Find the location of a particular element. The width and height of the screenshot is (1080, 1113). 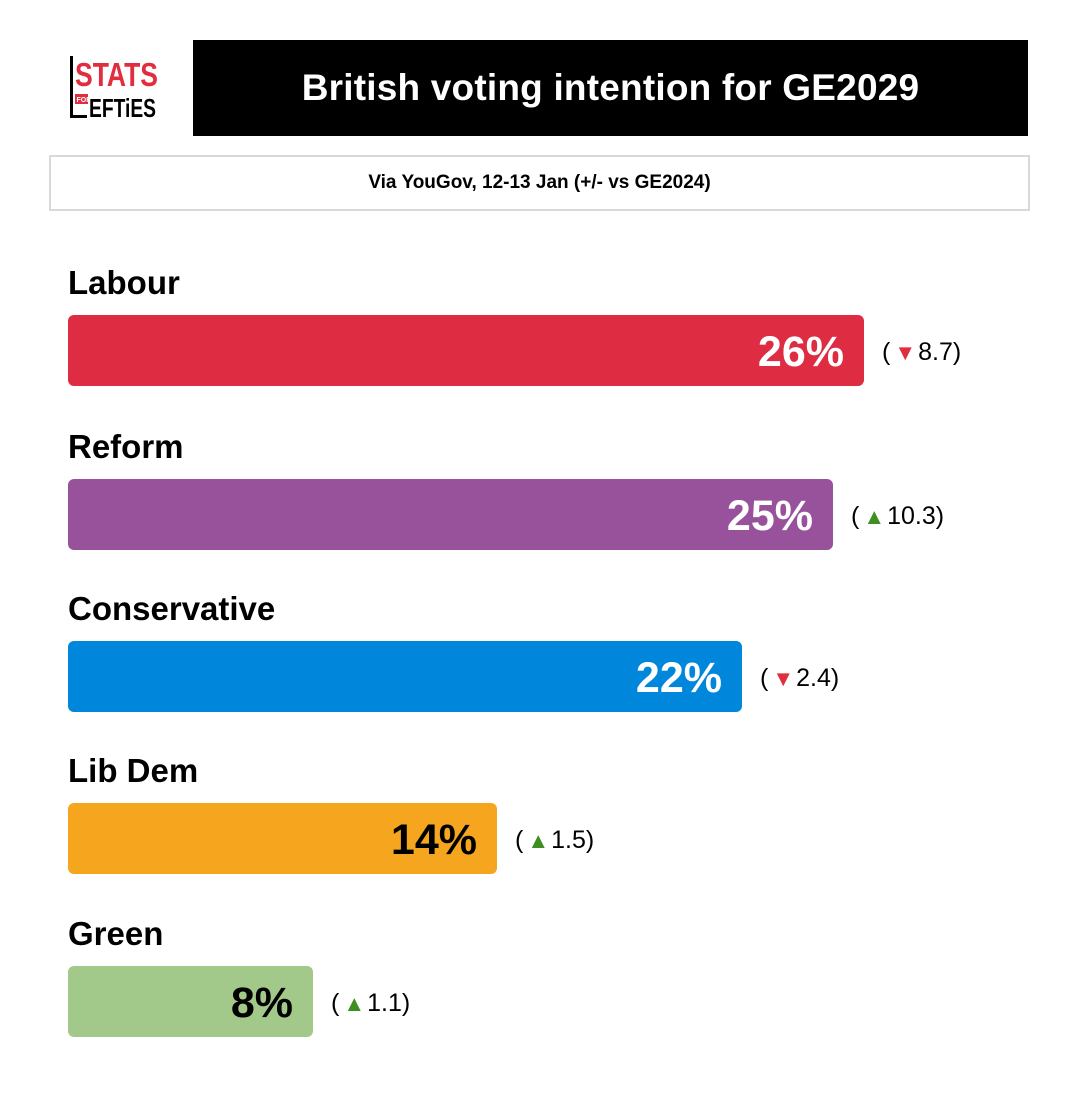

logo-graphic: STATS FOR EFTiES is located at coordinates (114, 88).